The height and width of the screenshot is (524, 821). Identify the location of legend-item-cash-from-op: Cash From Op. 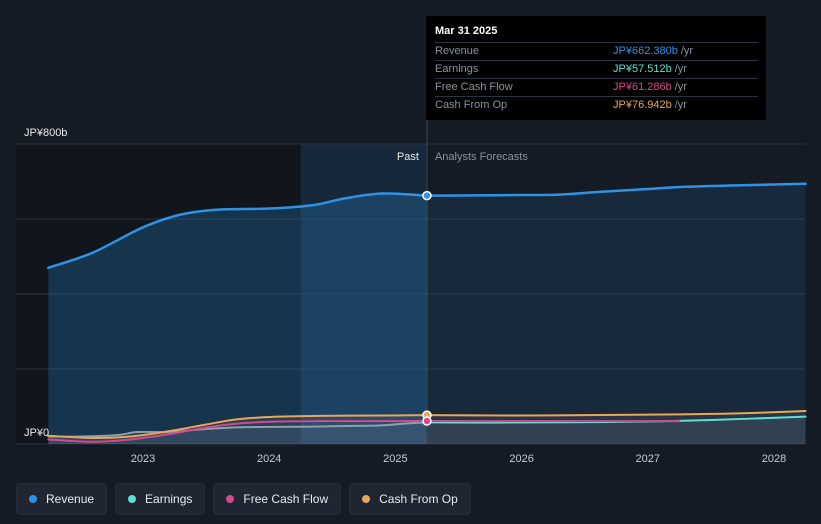
(410, 499).